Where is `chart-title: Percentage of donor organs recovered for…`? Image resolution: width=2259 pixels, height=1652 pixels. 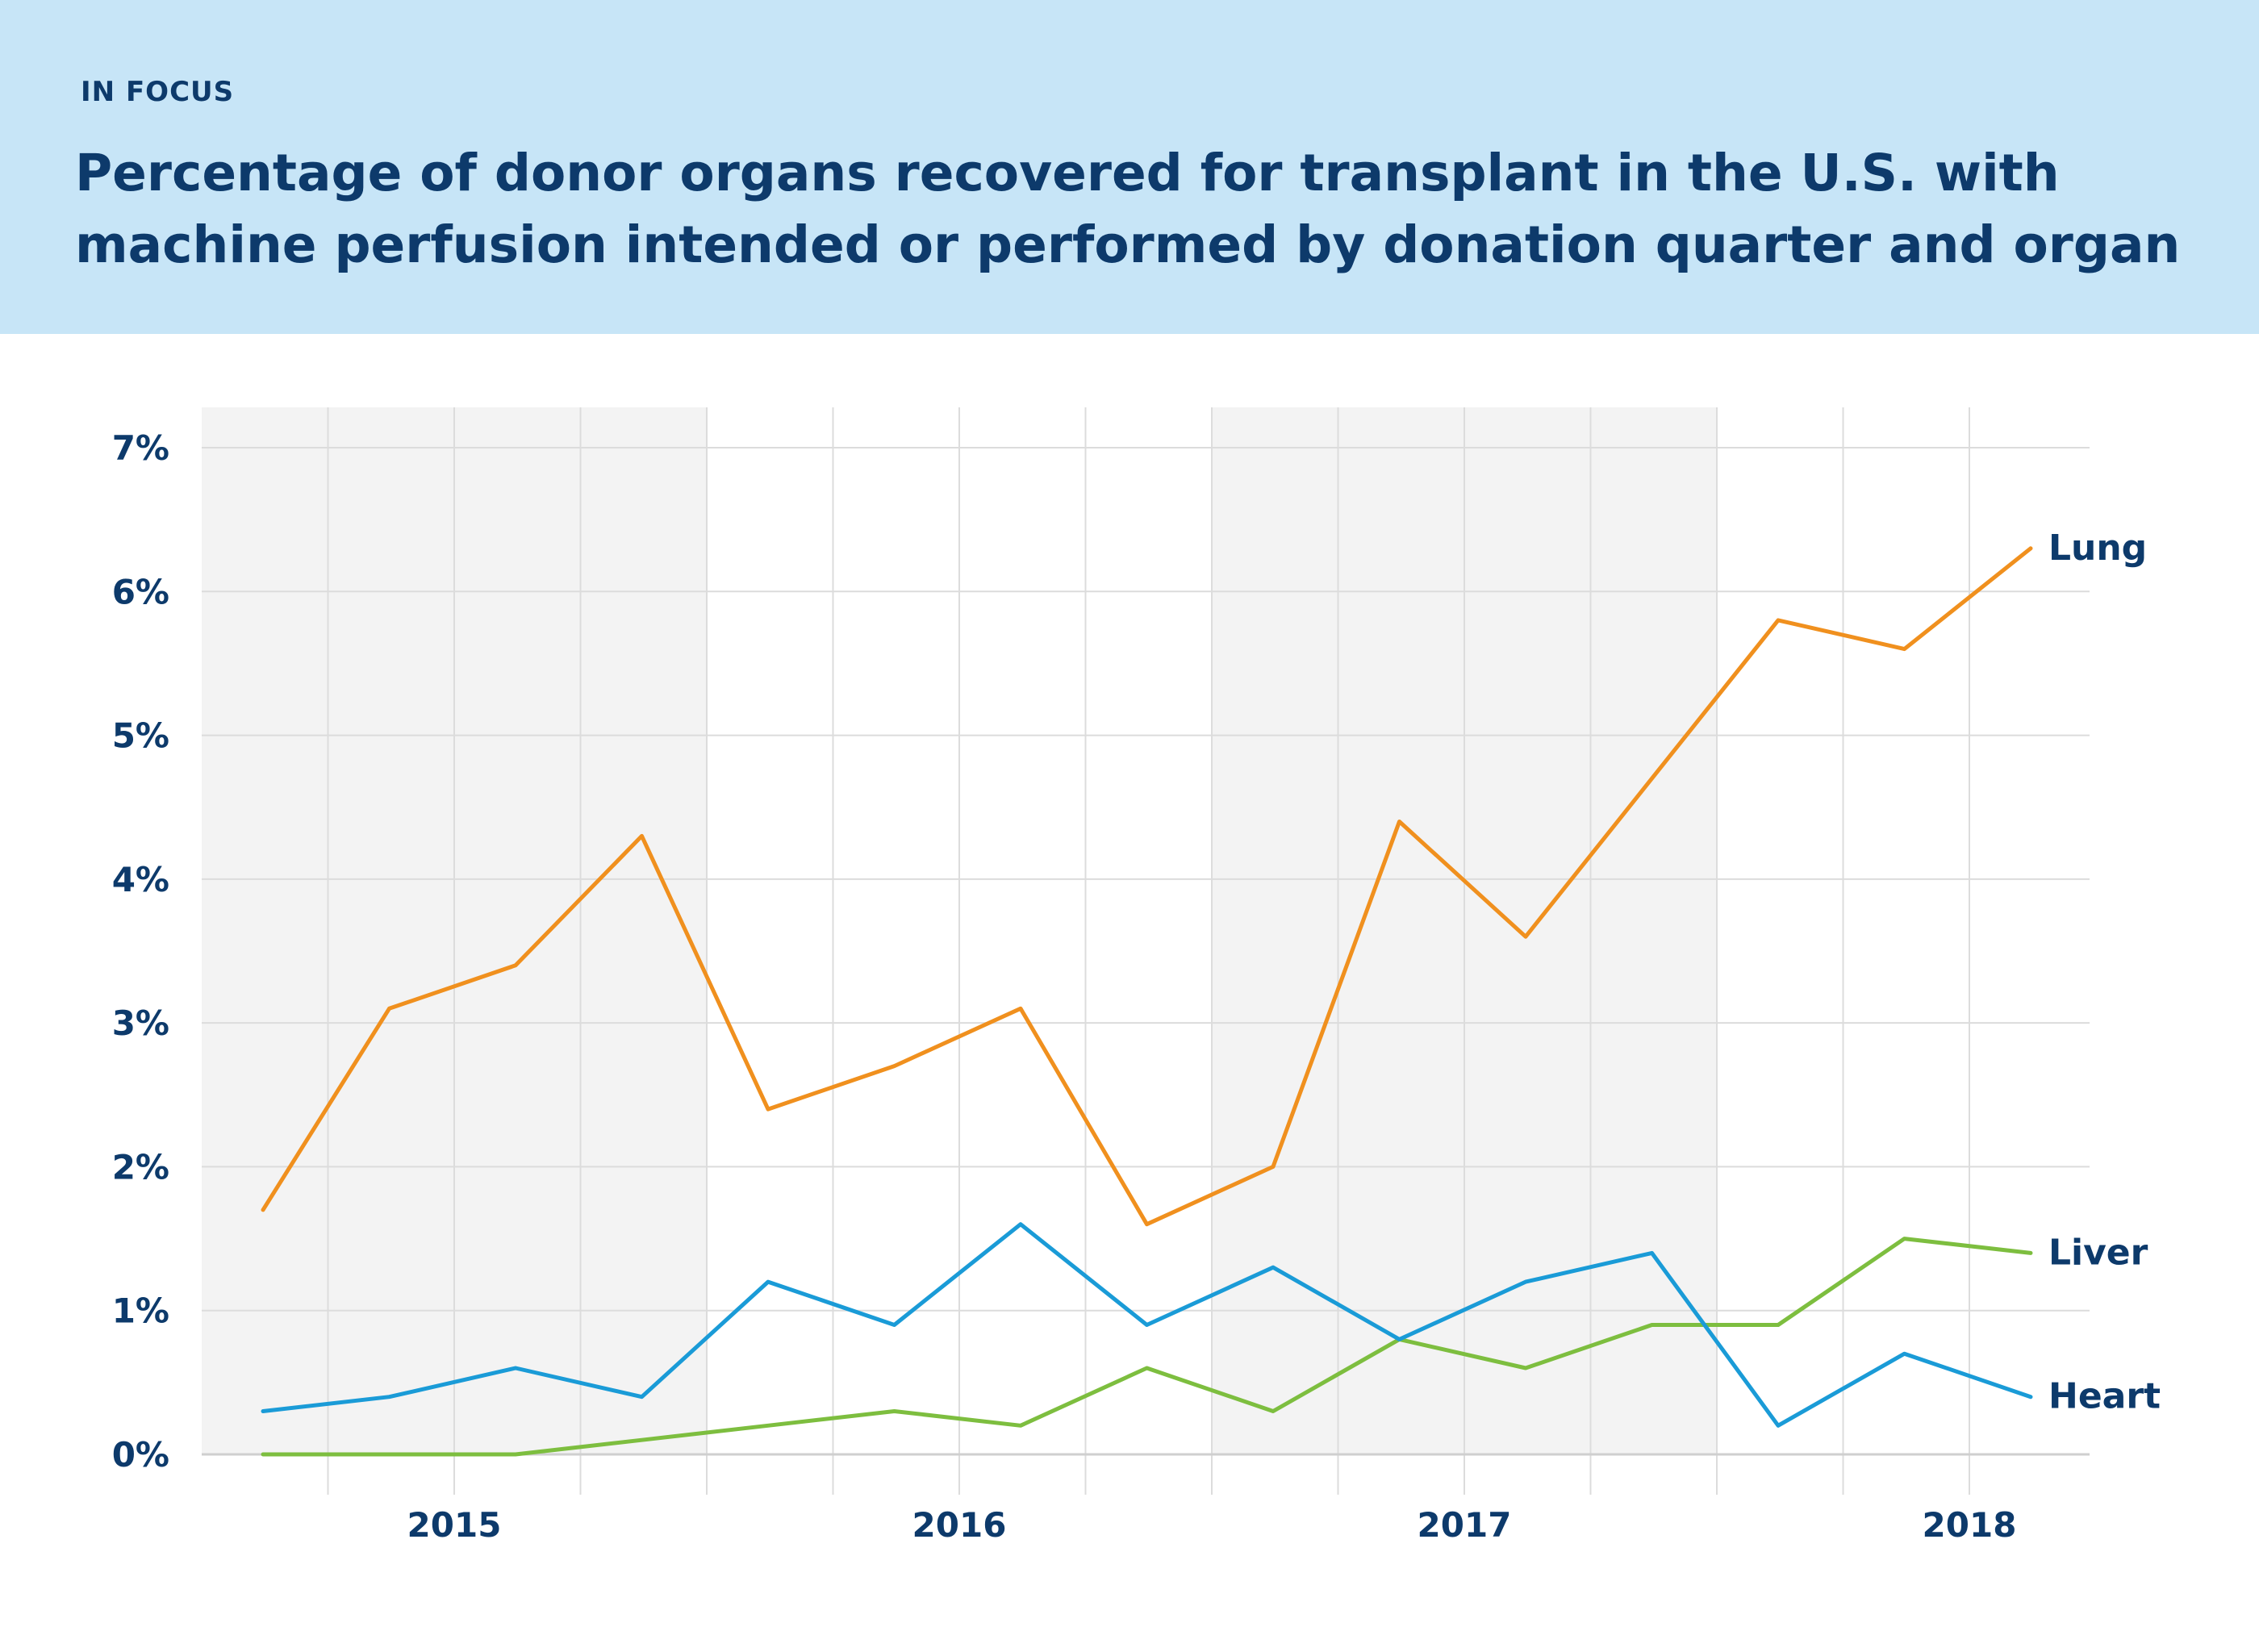 chart-title: Percentage of donor organs recovered for… is located at coordinates (1128, 209).